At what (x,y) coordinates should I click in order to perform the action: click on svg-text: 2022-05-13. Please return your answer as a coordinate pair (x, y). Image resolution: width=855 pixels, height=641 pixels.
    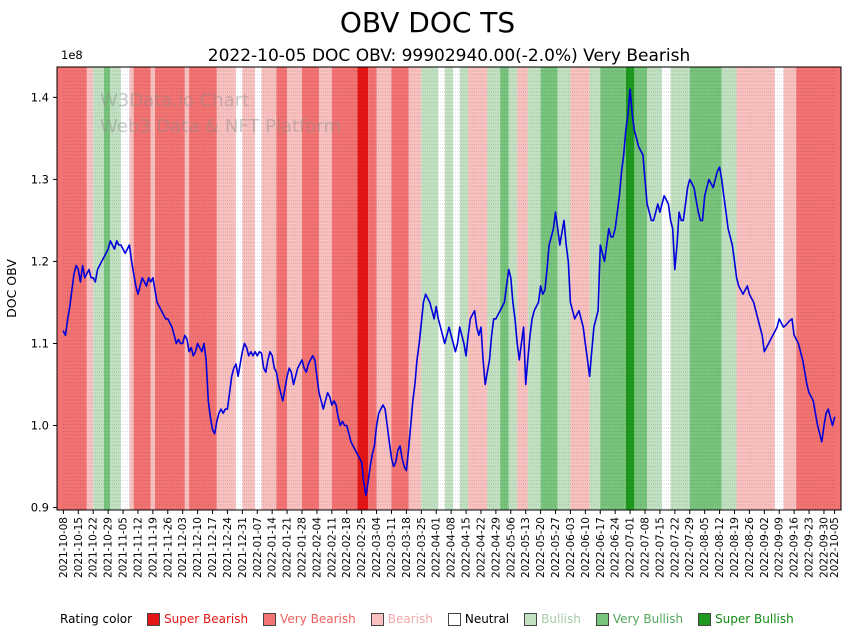
    Looking at the image, I should click on (526, 547).